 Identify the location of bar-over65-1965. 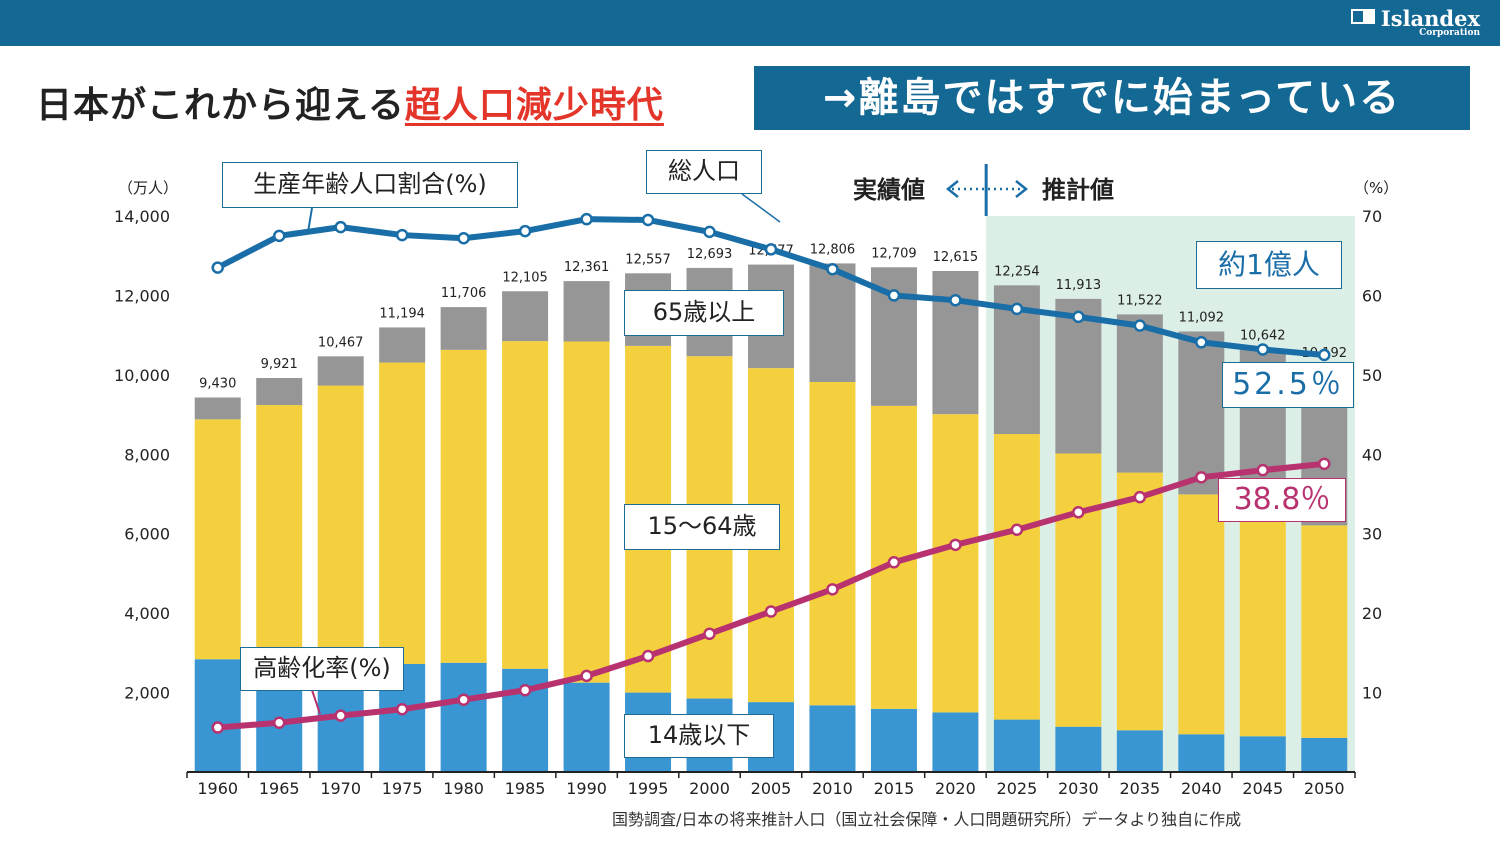
(279, 391).